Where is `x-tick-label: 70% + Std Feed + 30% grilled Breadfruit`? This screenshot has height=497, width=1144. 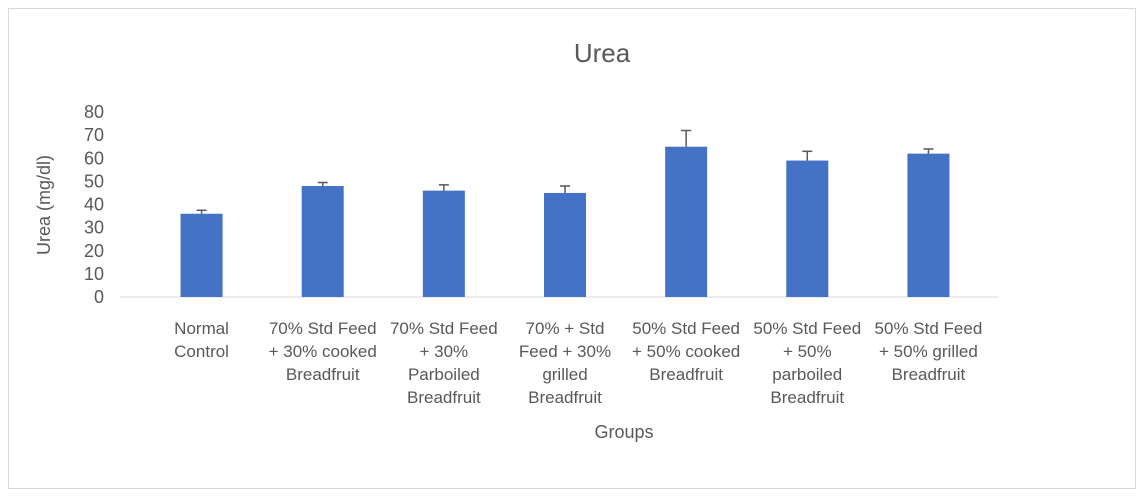
x-tick-label: 70% + Std Feed + 30% grilled Breadfruit is located at coordinates (565, 363).